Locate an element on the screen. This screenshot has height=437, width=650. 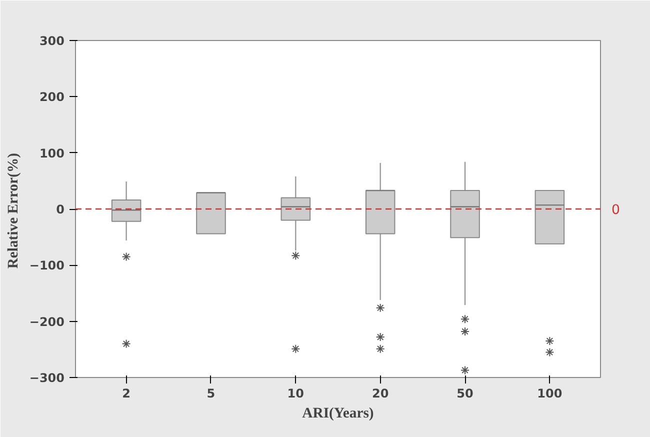
y-tick-label: −100 is located at coordinates (47, 265).